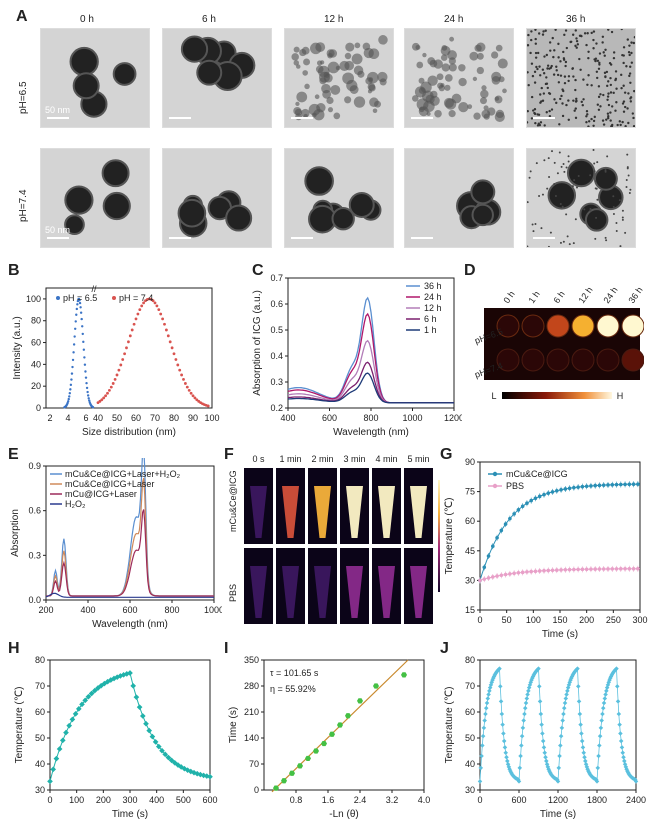 The width and height of the screenshot is (650, 834). Describe the element at coordinates (40, 686) in the screenshot. I see `chart-h-y-tick-label: 70` at that location.